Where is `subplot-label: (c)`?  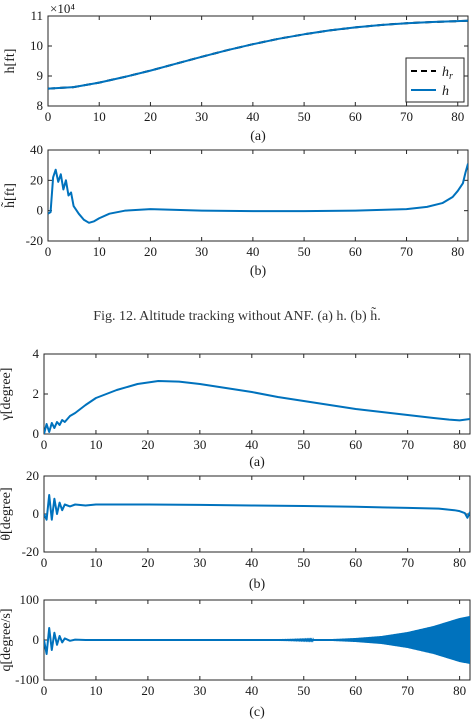 subplot-label: (c) is located at coordinates (257, 712).